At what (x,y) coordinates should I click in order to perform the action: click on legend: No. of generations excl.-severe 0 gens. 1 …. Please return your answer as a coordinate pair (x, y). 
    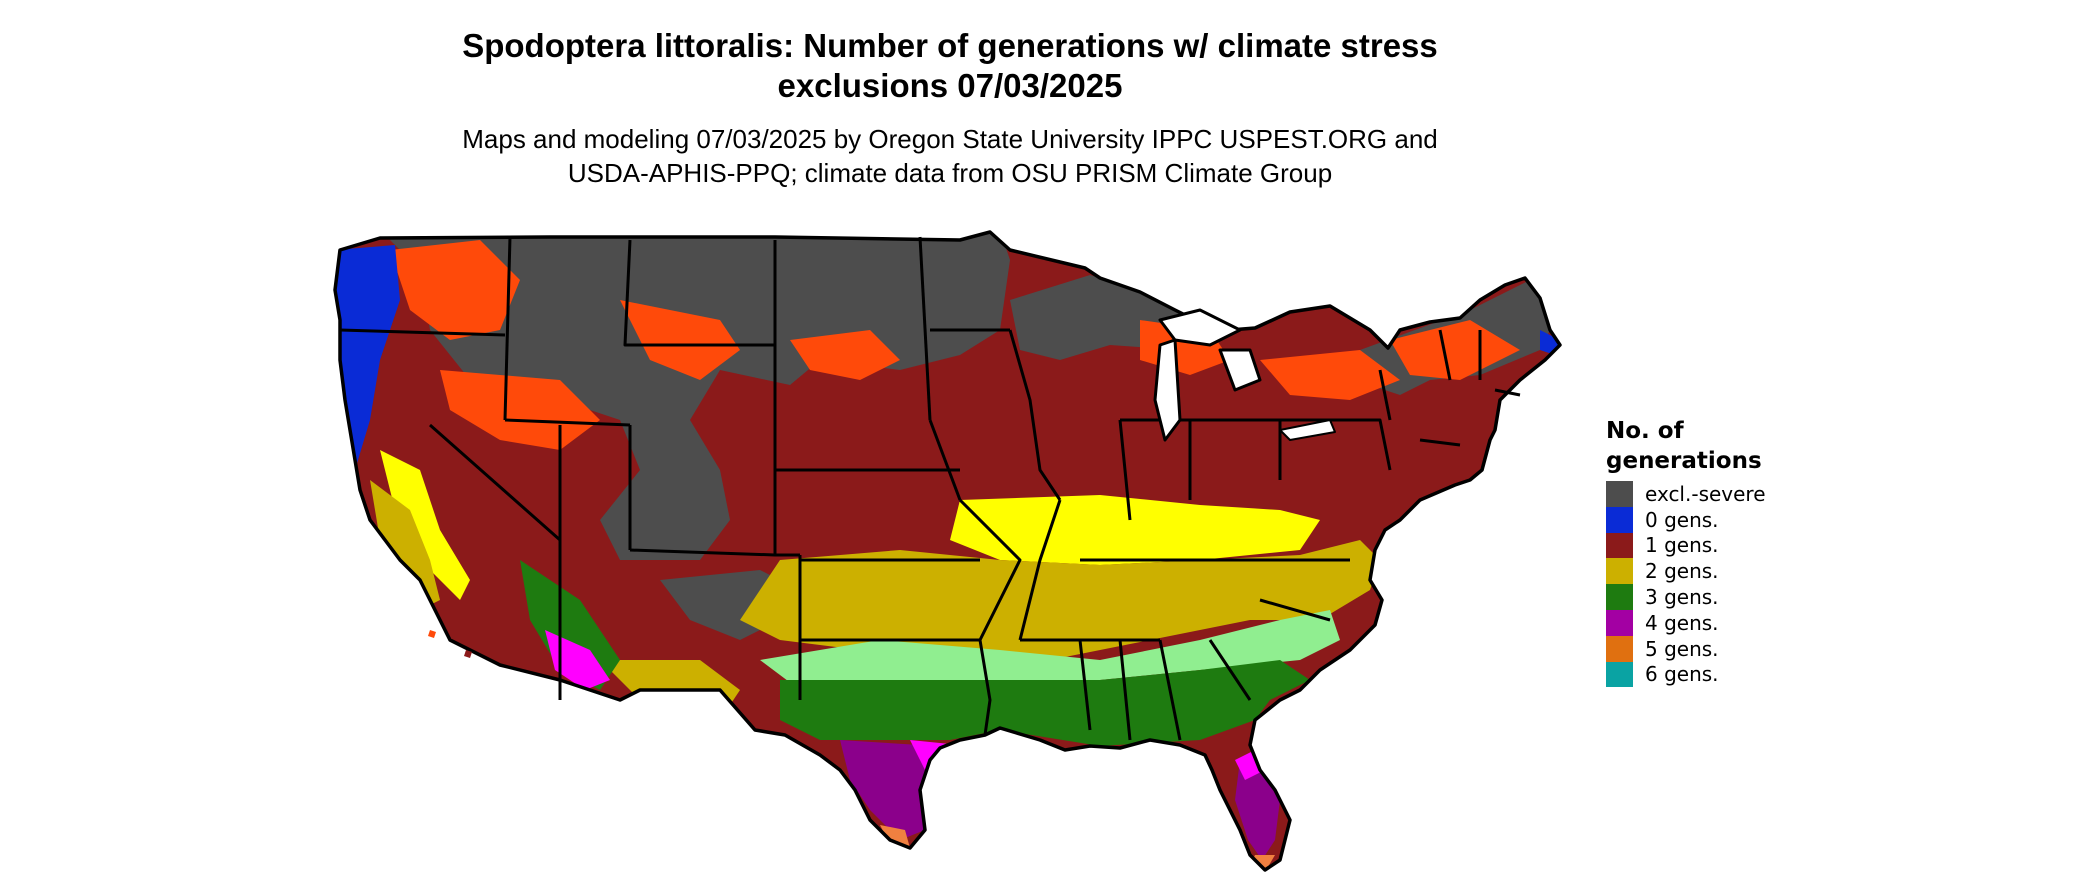
    Looking at the image, I should click on (1701, 552).